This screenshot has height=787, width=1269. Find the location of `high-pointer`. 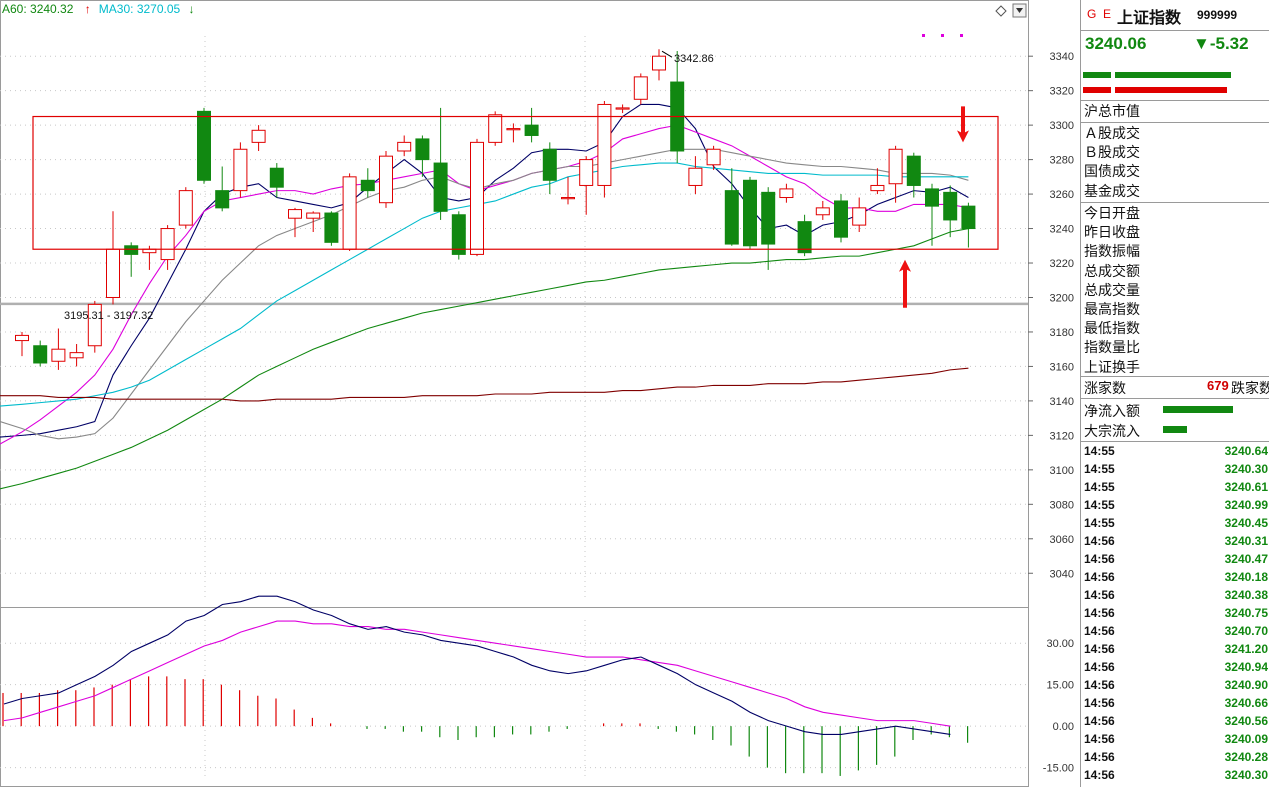

high-pointer is located at coordinates (667, 54).